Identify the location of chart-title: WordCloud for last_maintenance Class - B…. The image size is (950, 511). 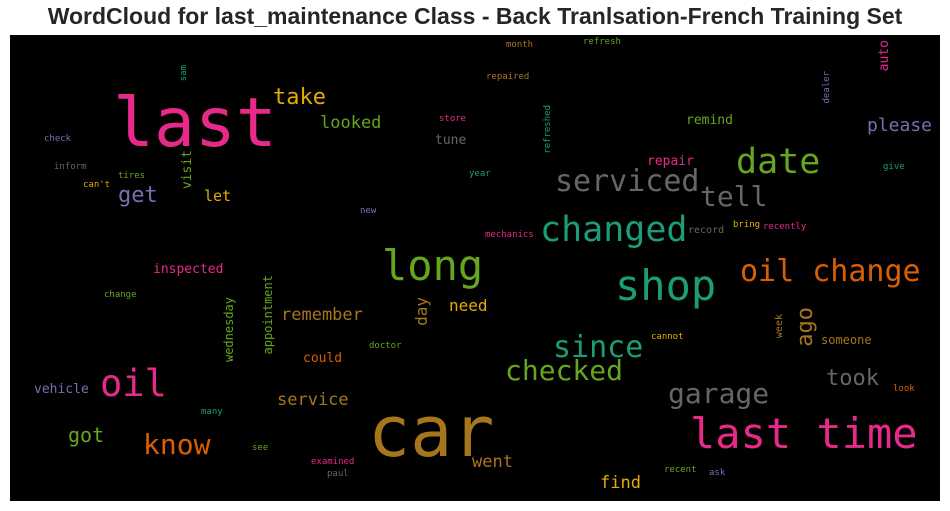
(475, 16).